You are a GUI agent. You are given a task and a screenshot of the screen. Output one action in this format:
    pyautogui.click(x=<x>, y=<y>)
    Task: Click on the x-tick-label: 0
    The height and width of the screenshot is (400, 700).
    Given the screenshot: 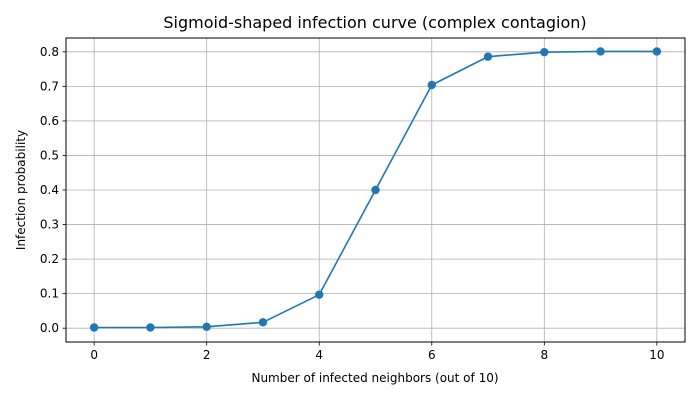 What is the action you would take?
    pyautogui.click(x=94, y=355)
    